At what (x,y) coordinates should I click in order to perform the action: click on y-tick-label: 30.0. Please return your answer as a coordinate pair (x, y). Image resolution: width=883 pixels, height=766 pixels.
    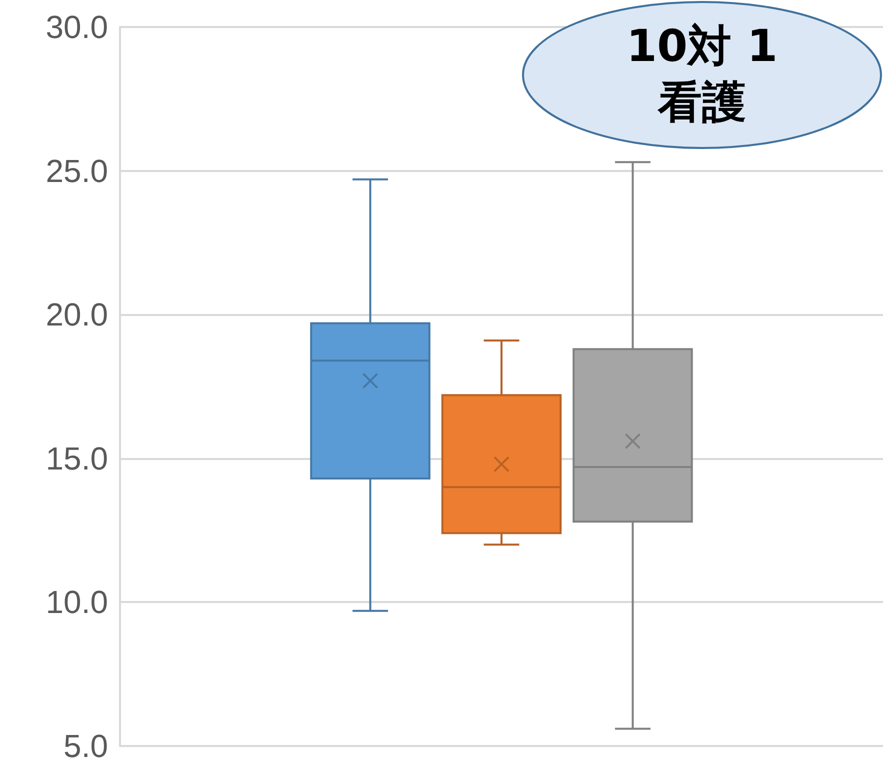
    Looking at the image, I should click on (77, 27).